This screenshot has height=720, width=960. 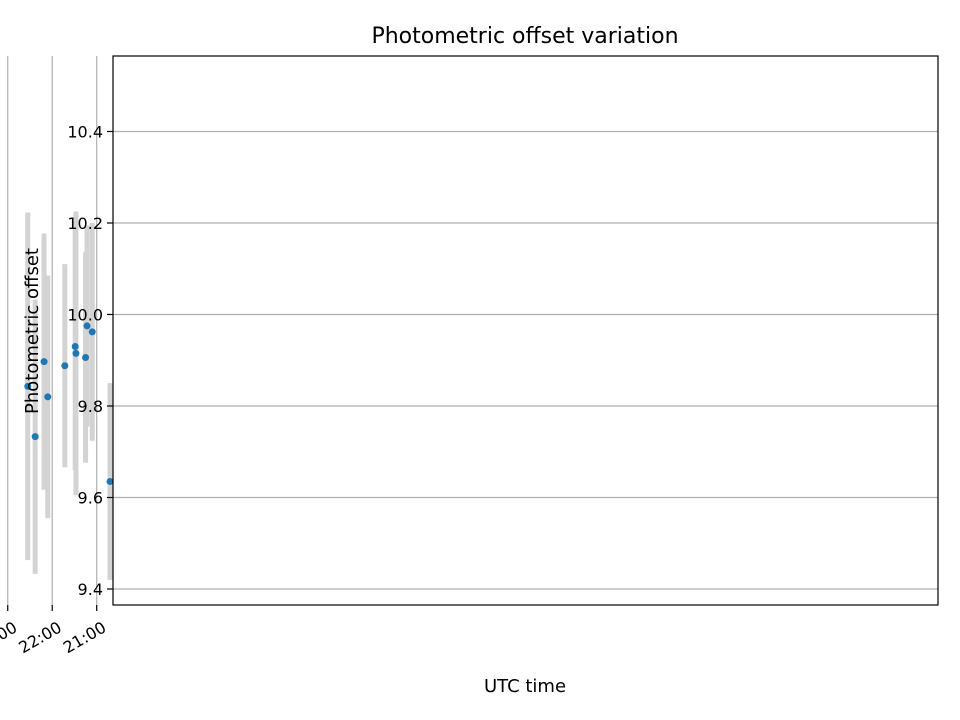 What do you see at coordinates (90, 497) in the screenshot?
I see `y-tick-label: 9.6` at bounding box center [90, 497].